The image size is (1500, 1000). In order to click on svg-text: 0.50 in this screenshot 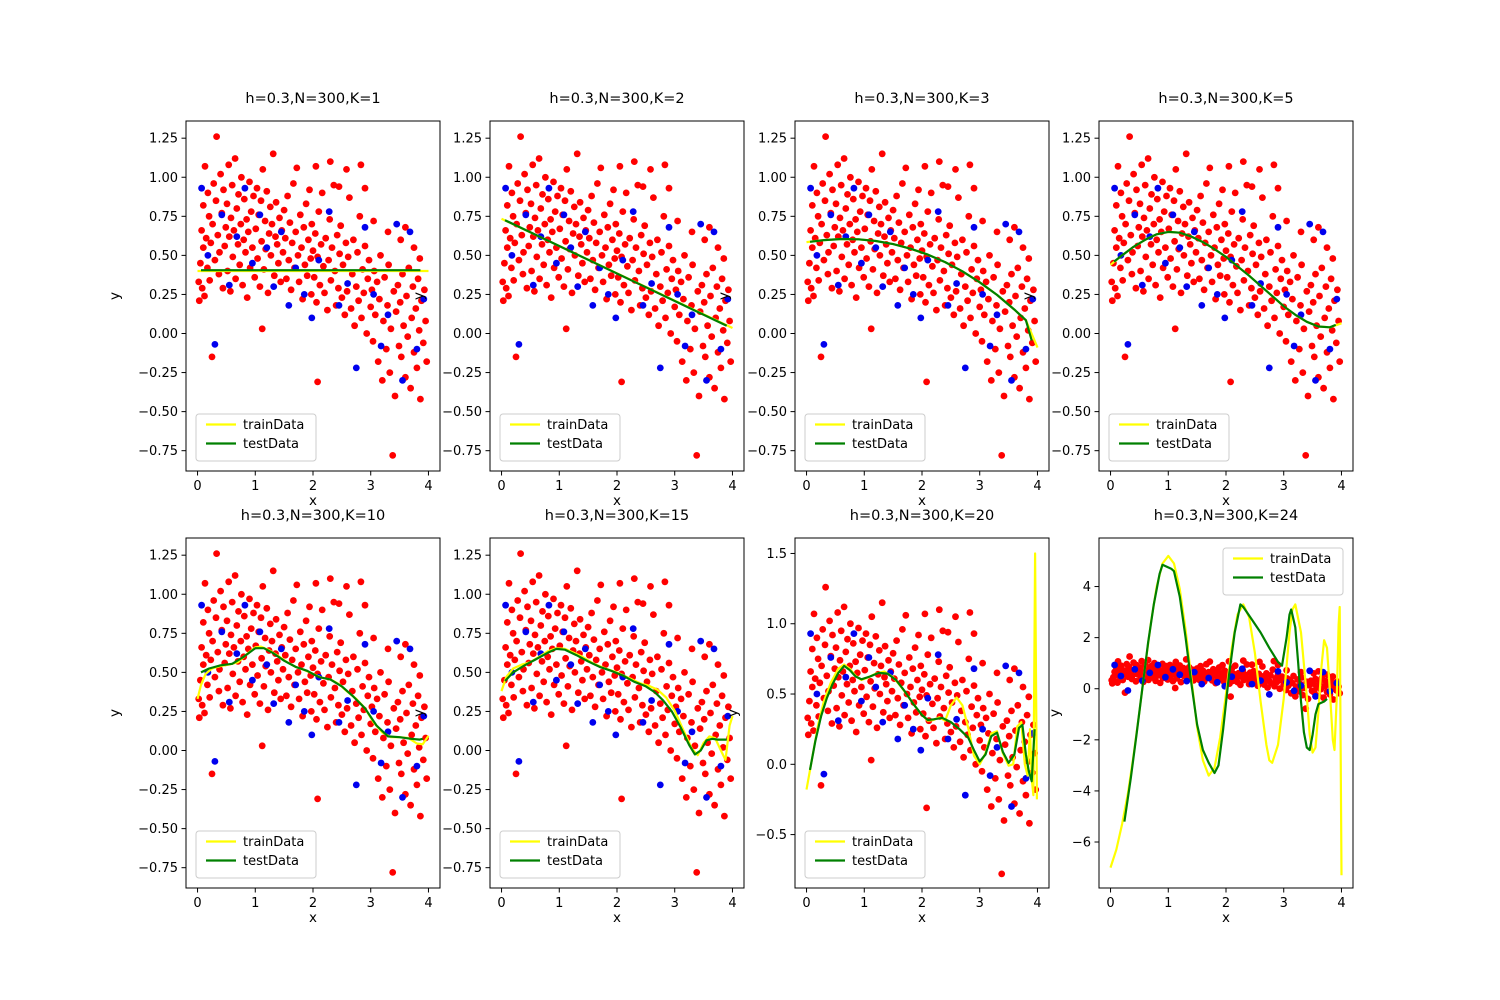, I will do `click(467, 256)`.